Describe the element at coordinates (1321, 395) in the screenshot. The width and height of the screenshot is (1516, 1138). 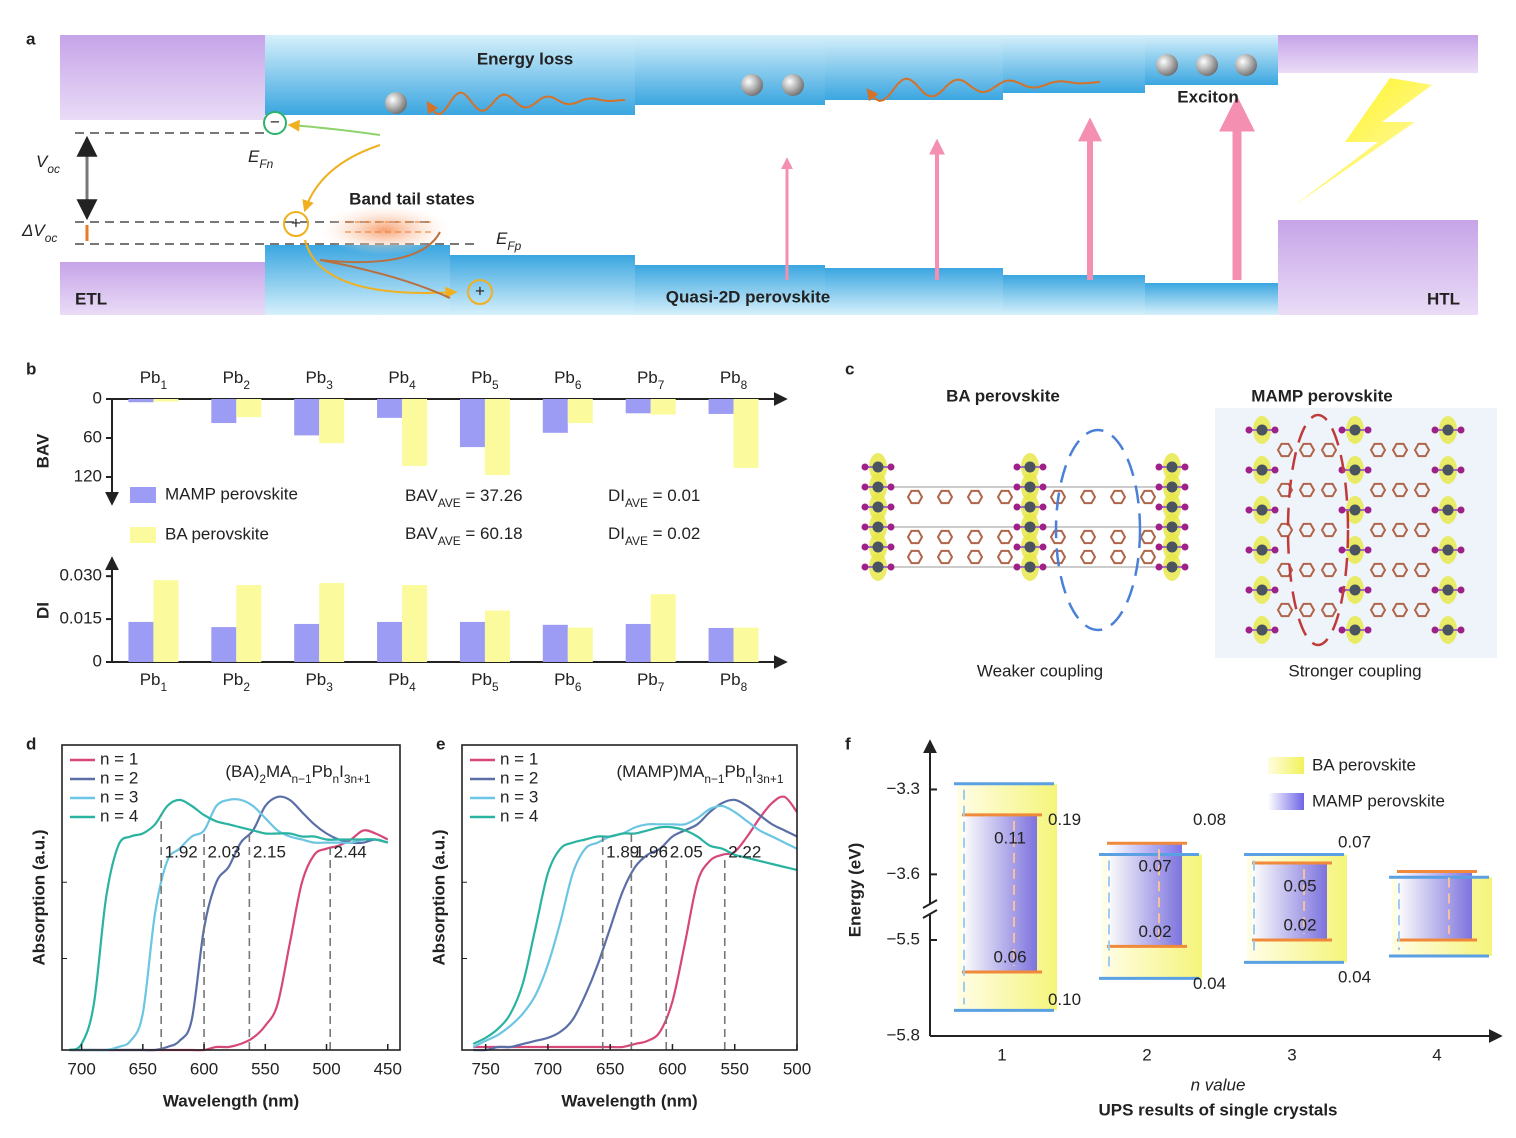
I see `panel-title: MAMP perovskite` at that location.